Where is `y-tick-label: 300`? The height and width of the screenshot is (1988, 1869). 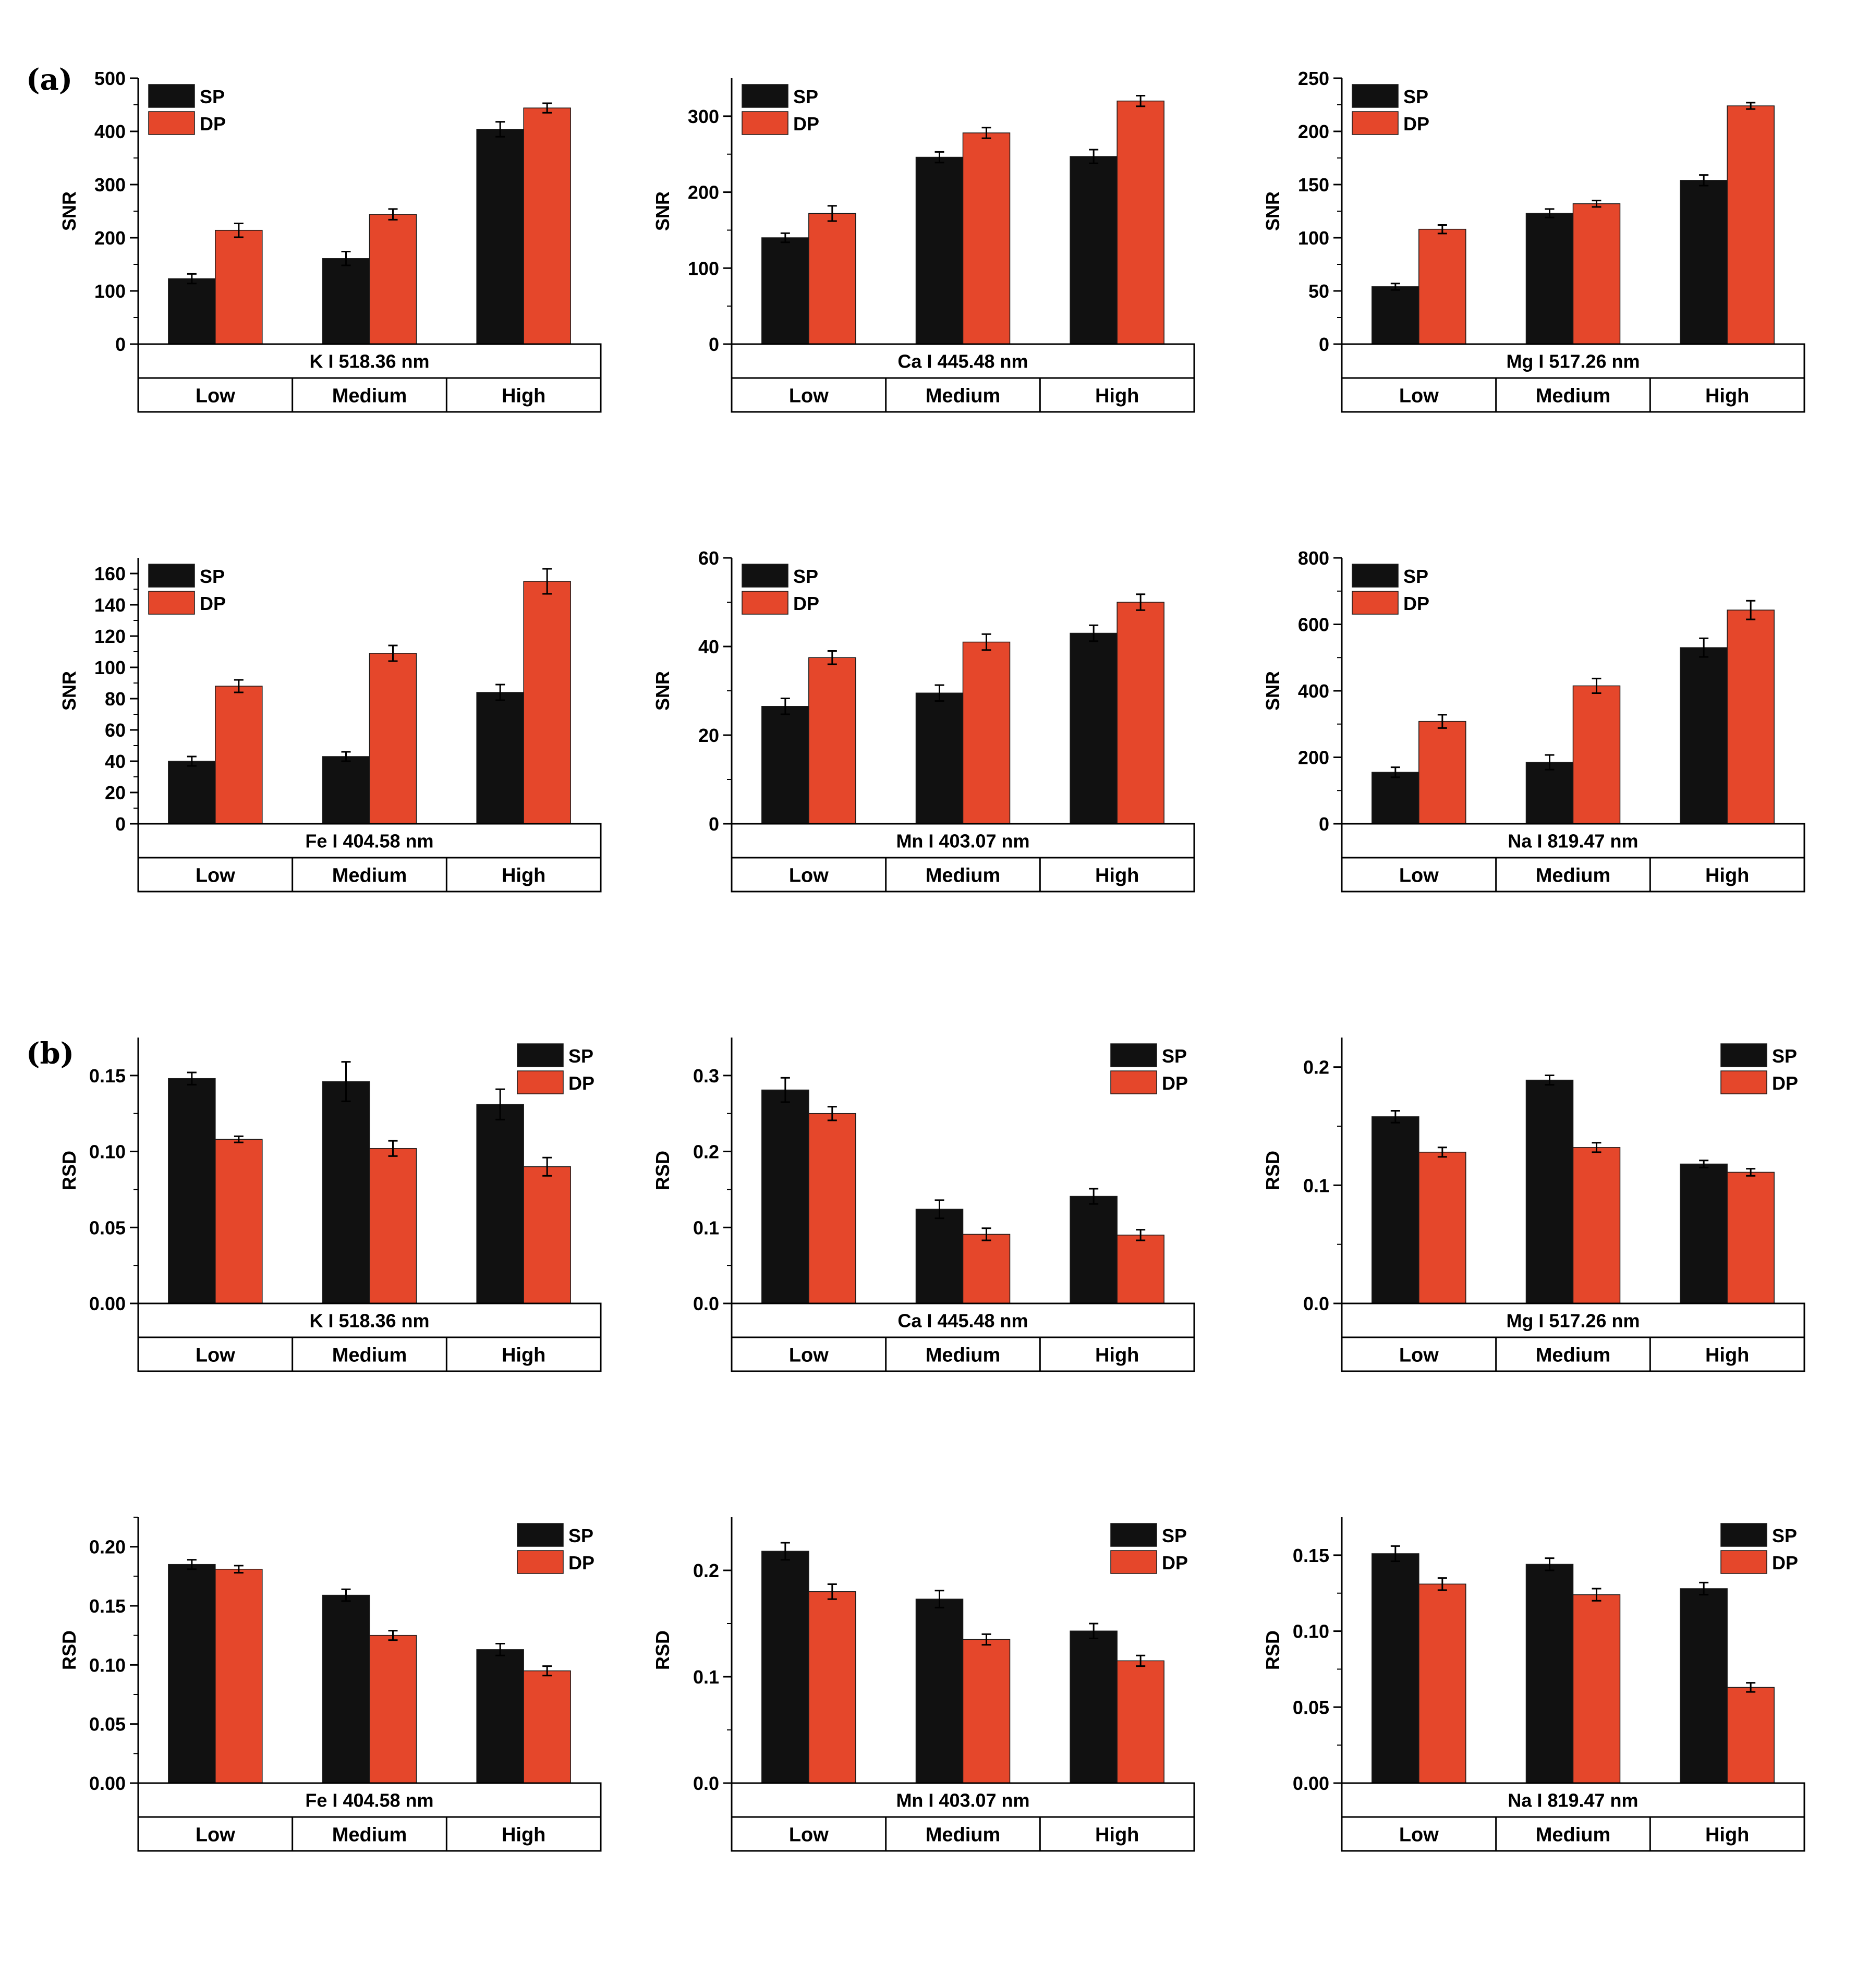
y-tick-label: 300 is located at coordinates (703, 116).